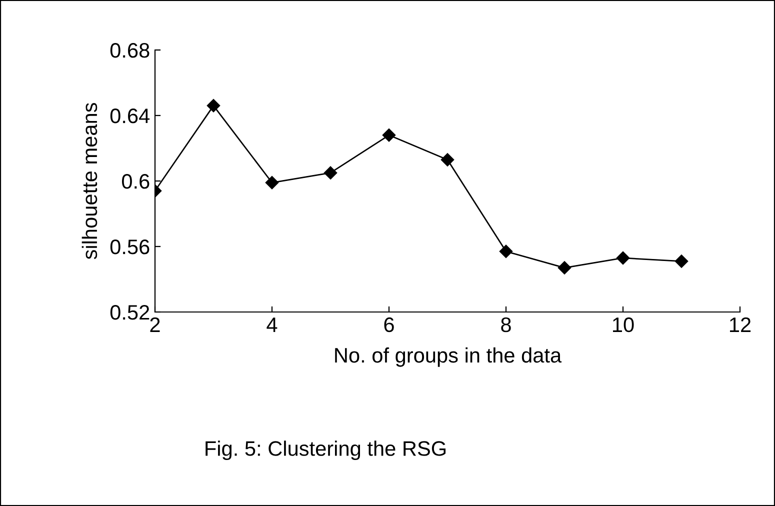  Describe the element at coordinates (740, 324) in the screenshot. I see `x-tick-label: 12` at that location.